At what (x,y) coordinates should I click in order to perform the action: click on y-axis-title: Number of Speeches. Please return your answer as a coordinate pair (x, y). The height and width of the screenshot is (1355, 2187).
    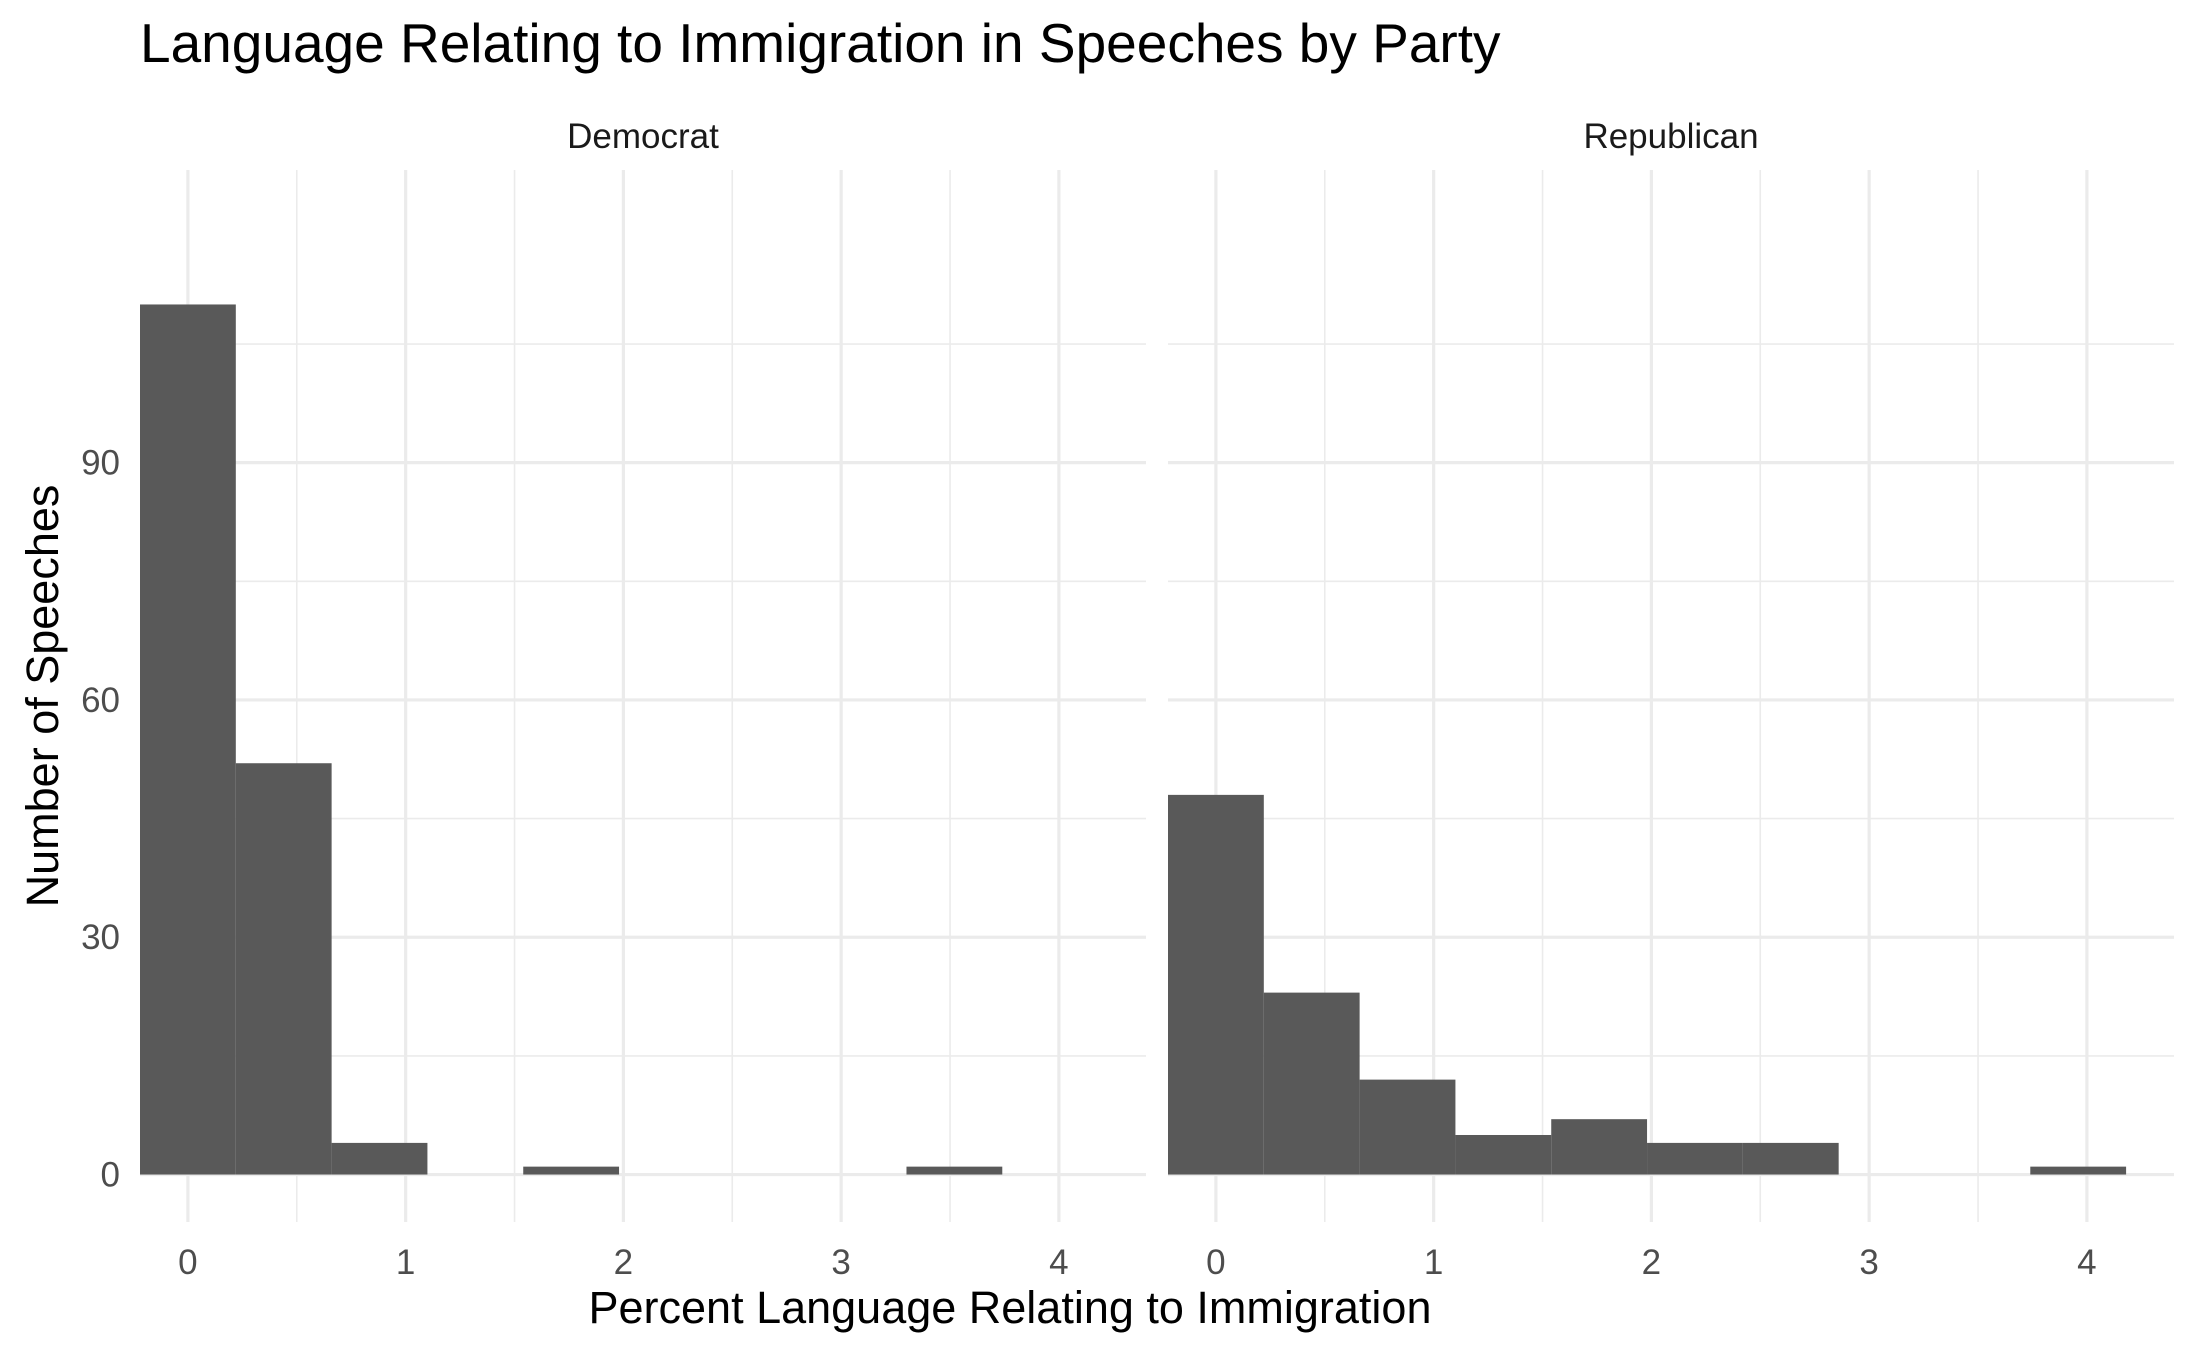
    Looking at the image, I should click on (42, 696).